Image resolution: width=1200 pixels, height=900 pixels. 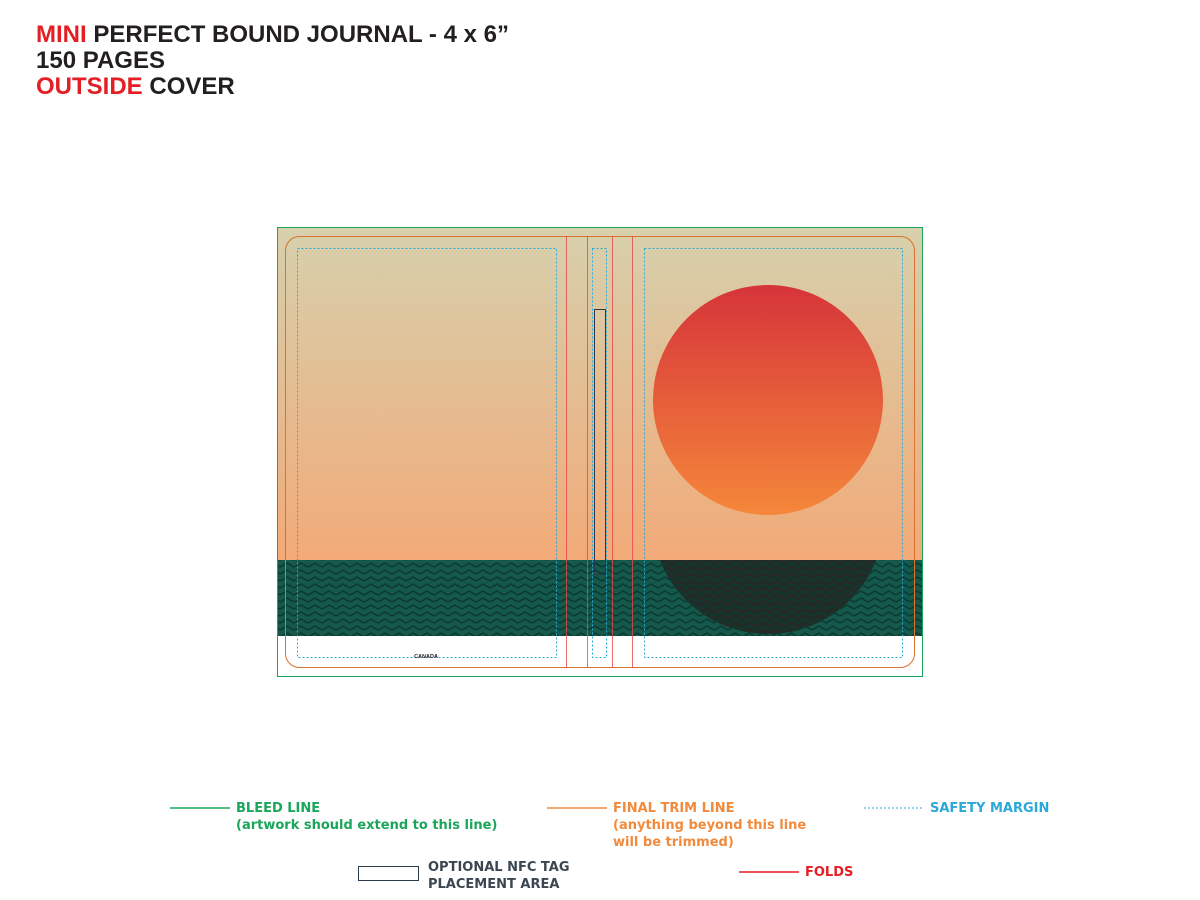 I want to click on legend-nfc: OPTIONAL NFC TAG PLACEMENT AREA, so click(x=499, y=876).